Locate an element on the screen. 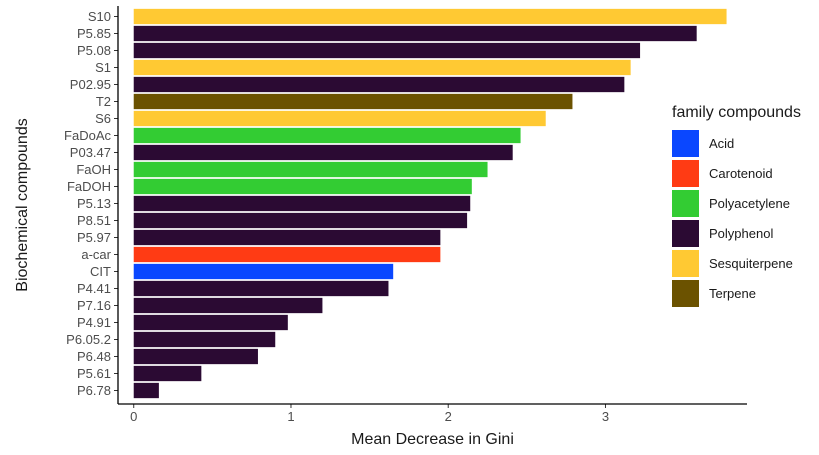  y-tick-label: FaDoAc is located at coordinates (87, 135).